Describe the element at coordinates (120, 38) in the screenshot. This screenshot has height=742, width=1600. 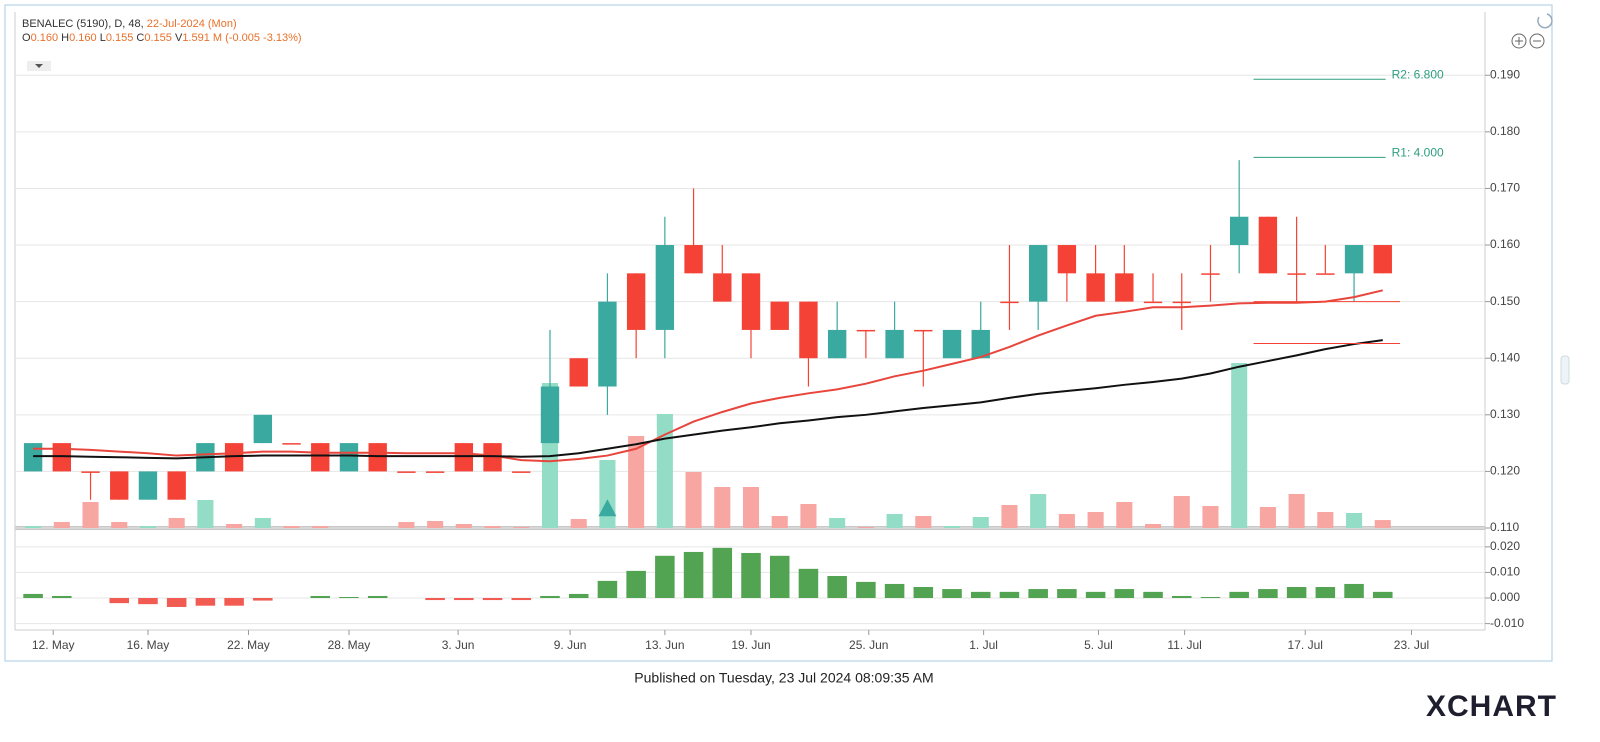
I see `ohlcv-value: 0.155` at that location.